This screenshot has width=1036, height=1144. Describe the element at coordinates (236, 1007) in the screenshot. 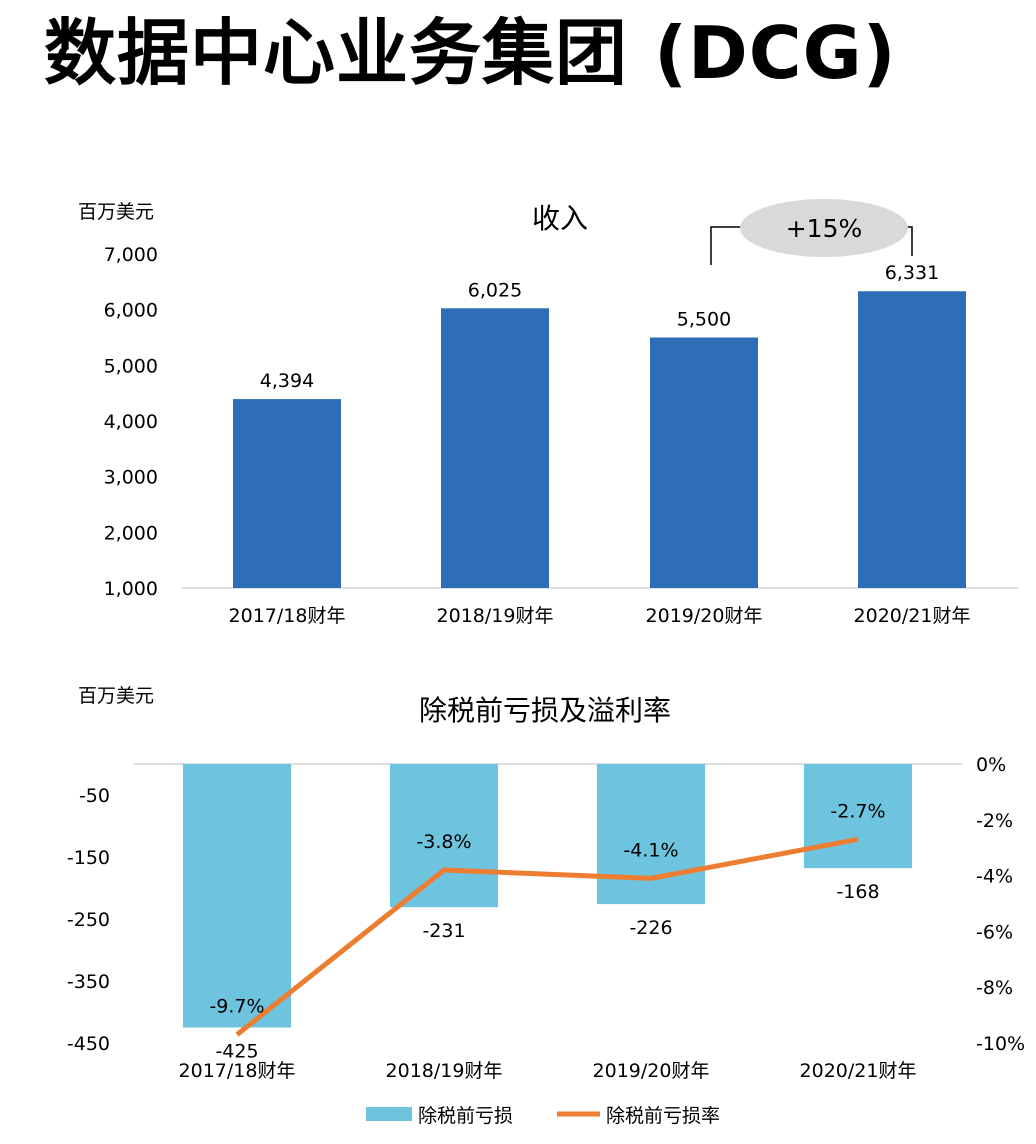

I see `chart2-line-value-label: -9.7%` at that location.